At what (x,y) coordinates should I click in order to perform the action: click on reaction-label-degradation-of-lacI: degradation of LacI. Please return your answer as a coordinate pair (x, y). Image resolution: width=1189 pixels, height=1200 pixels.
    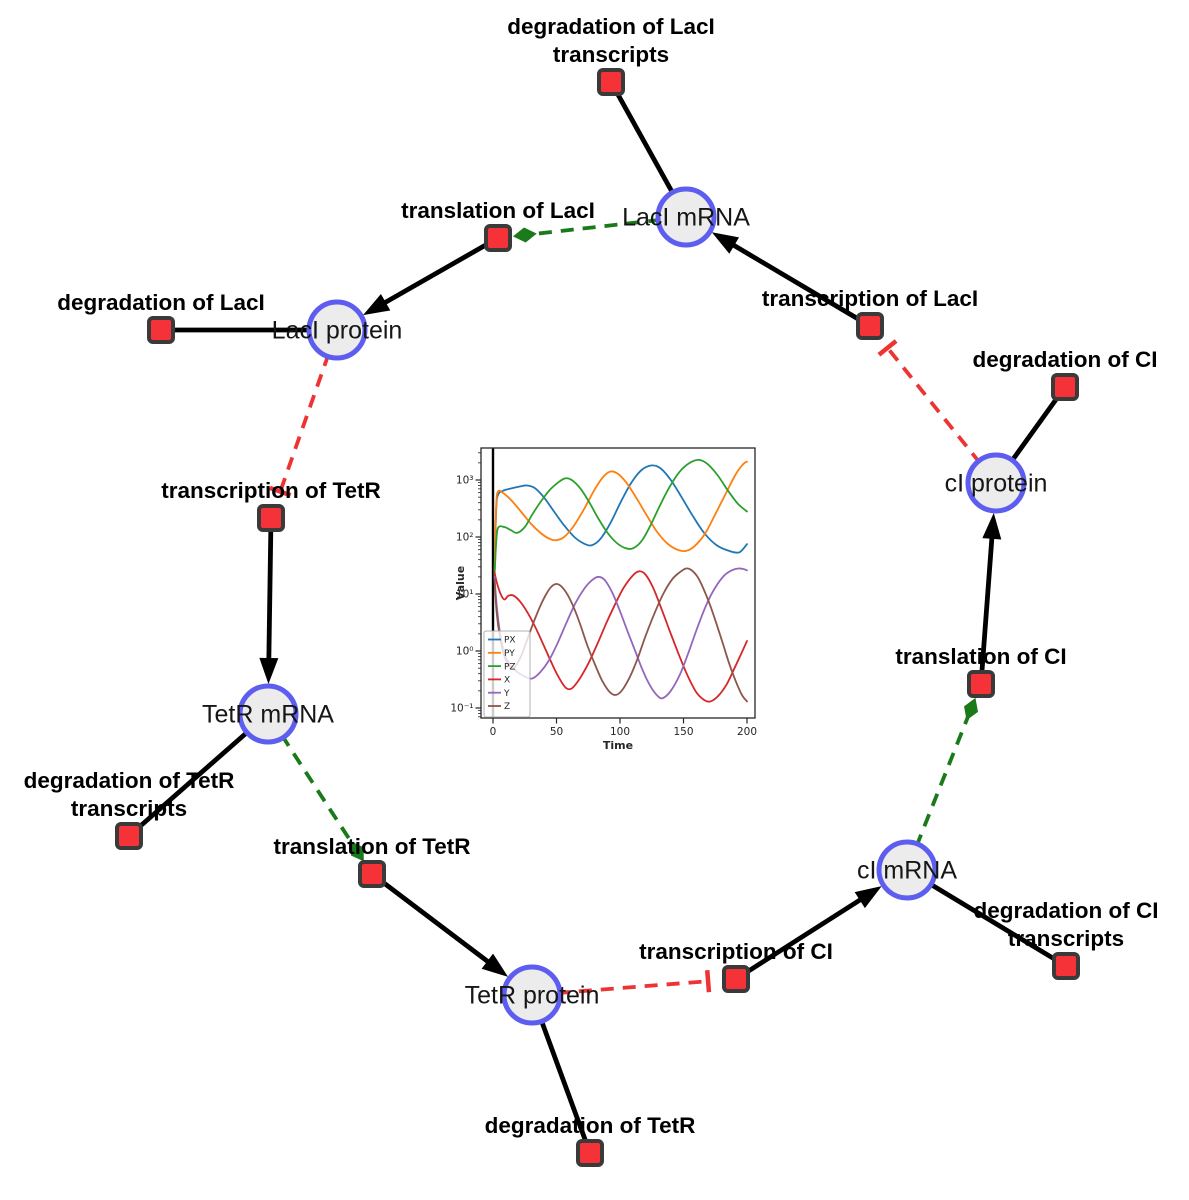
    Looking at the image, I should click on (161, 302).